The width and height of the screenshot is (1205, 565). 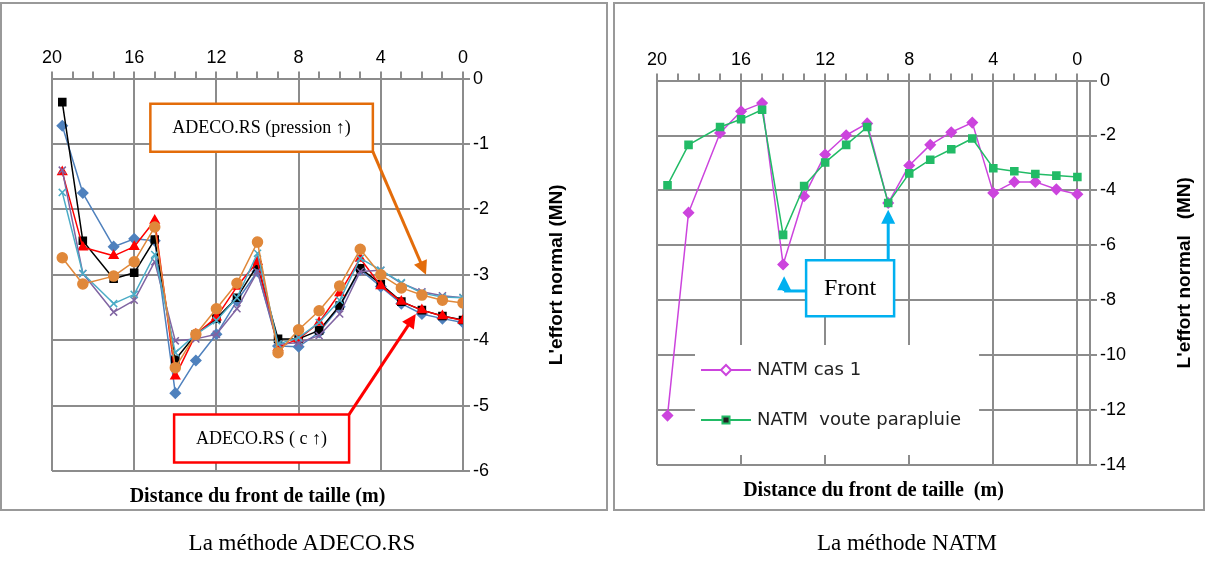 What do you see at coordinates (1107, 299) in the screenshot?
I see `y-tick-label: -8` at bounding box center [1107, 299].